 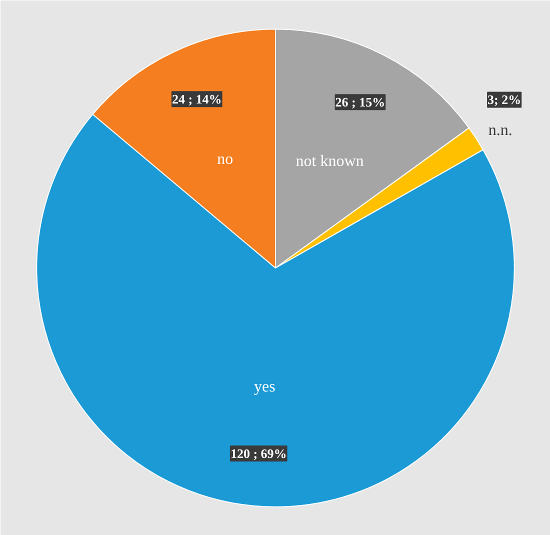 I want to click on data-label: 120 ; 69%, so click(x=258, y=454).